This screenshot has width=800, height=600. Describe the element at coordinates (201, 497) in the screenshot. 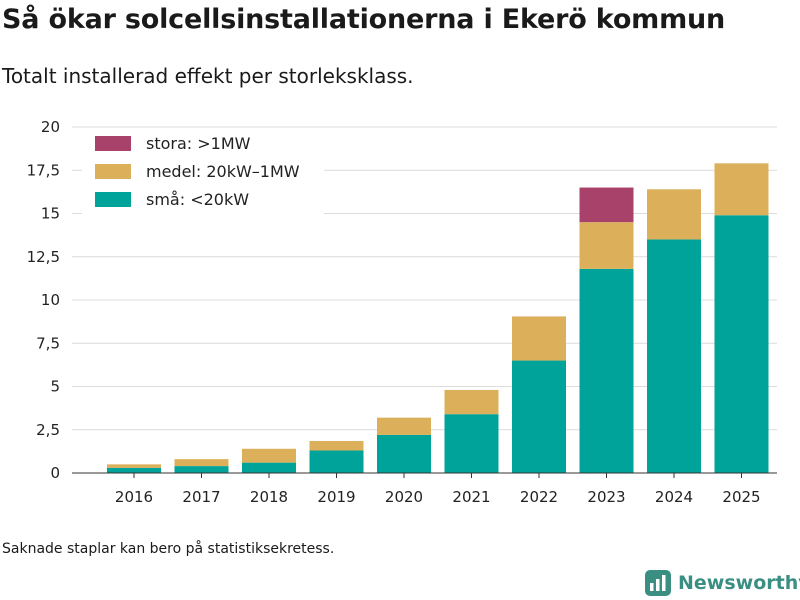

I see `x-tick-label: 2017` at that location.